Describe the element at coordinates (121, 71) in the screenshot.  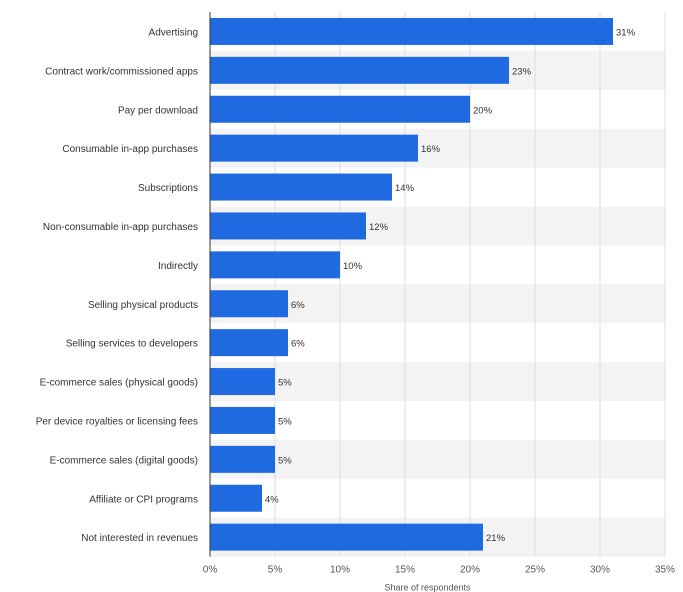
I see `category-label: Contract work/commissioned apps` at that location.